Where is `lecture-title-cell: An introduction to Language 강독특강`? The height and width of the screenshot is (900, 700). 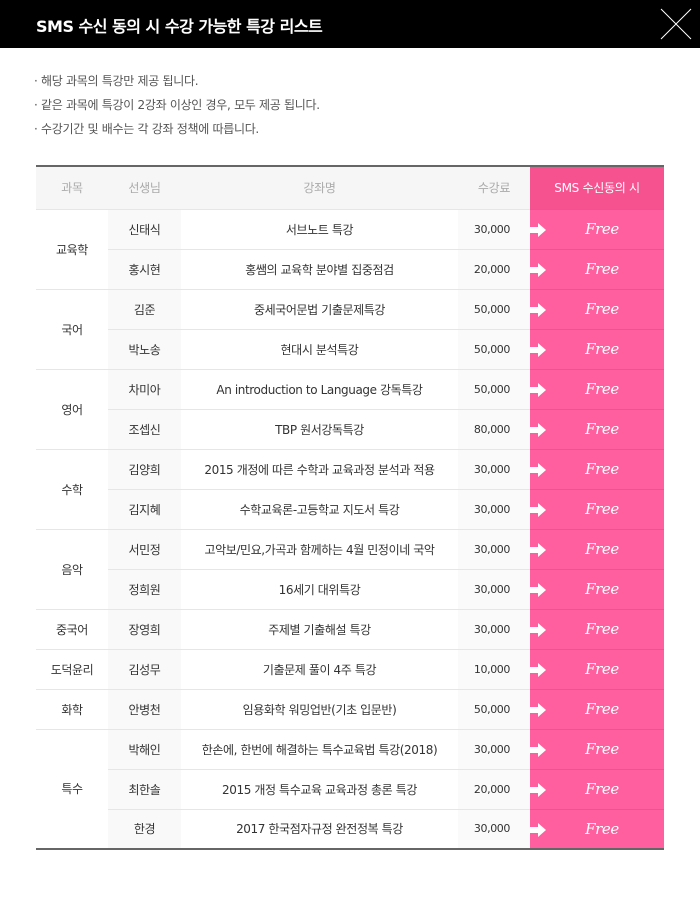
lecture-title-cell: An introduction to Language 강독특강 is located at coordinates (319, 388).